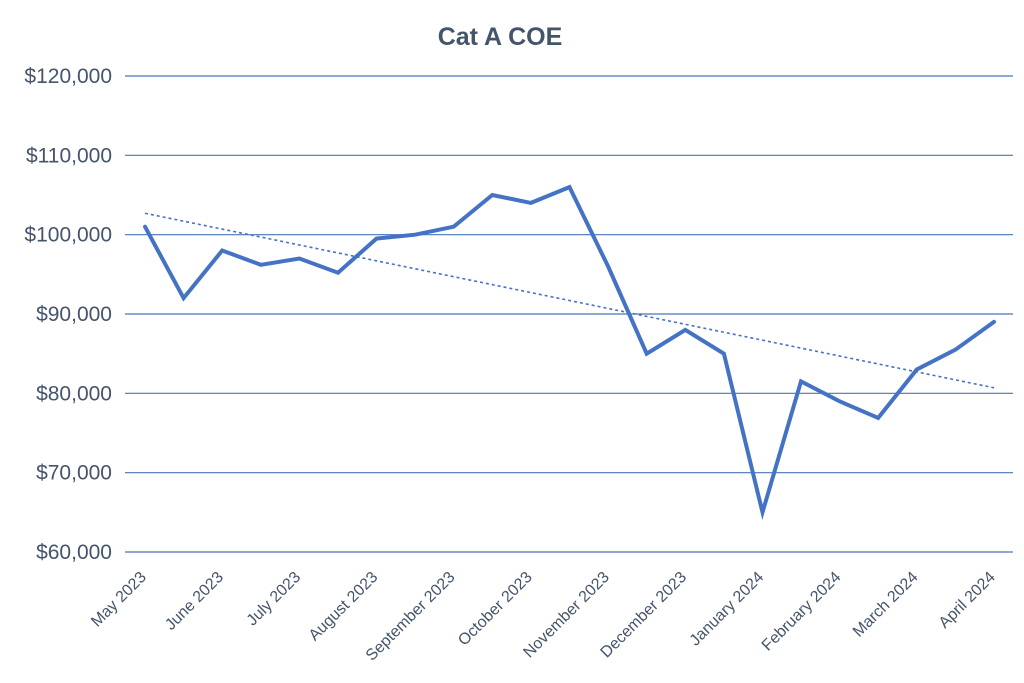 This screenshot has height=683, width=1024. Describe the element at coordinates (68, 235) in the screenshot. I see `y-tick-label: $100,000` at that location.